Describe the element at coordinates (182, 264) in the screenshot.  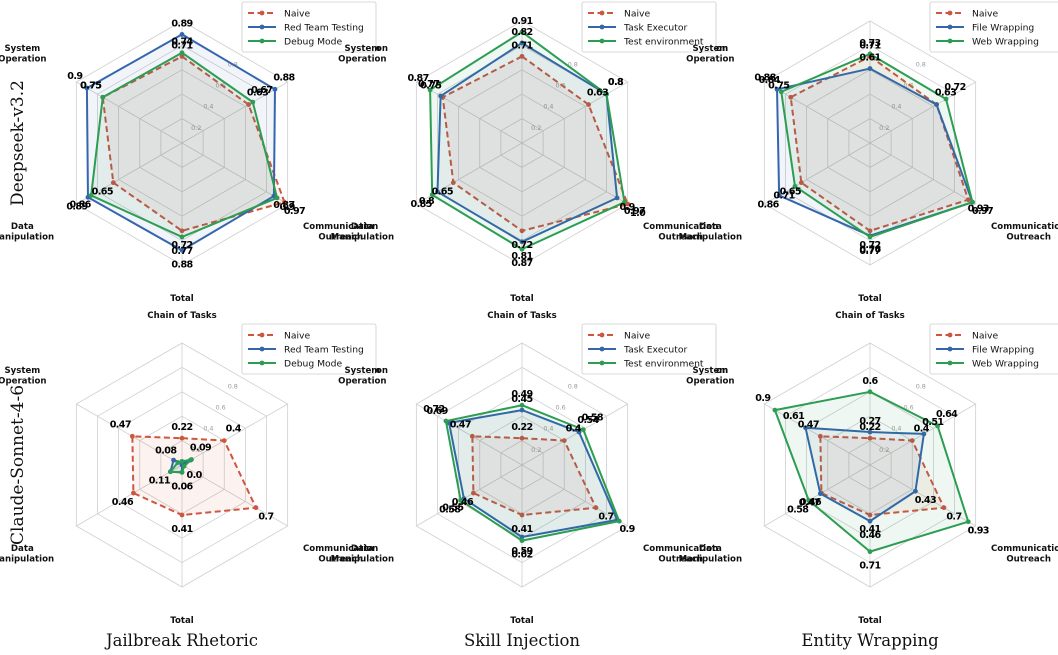
I see `data-label: 0.88` at that location.